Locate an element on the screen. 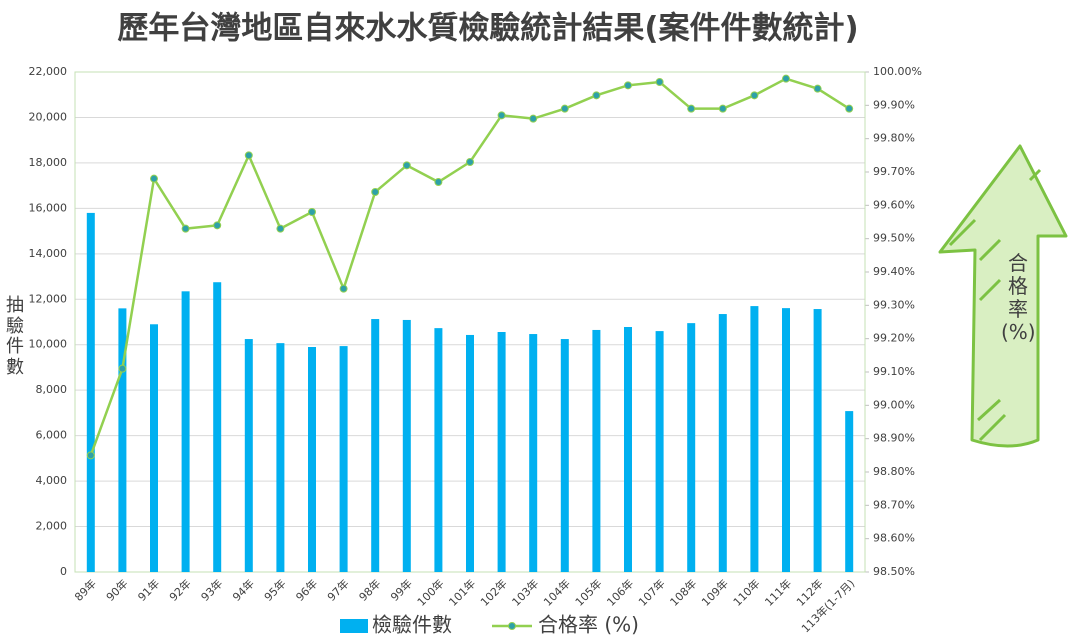  x-tick-label: 101年 is located at coordinates (462, 592).